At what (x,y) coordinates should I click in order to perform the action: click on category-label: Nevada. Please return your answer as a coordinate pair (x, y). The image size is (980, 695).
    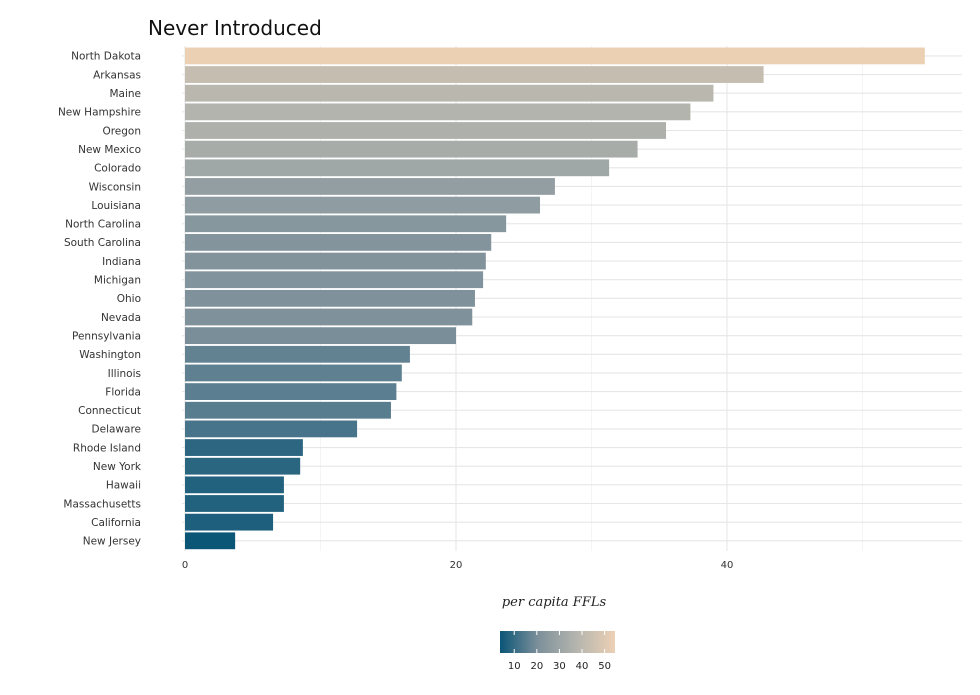
    Looking at the image, I should click on (121, 318).